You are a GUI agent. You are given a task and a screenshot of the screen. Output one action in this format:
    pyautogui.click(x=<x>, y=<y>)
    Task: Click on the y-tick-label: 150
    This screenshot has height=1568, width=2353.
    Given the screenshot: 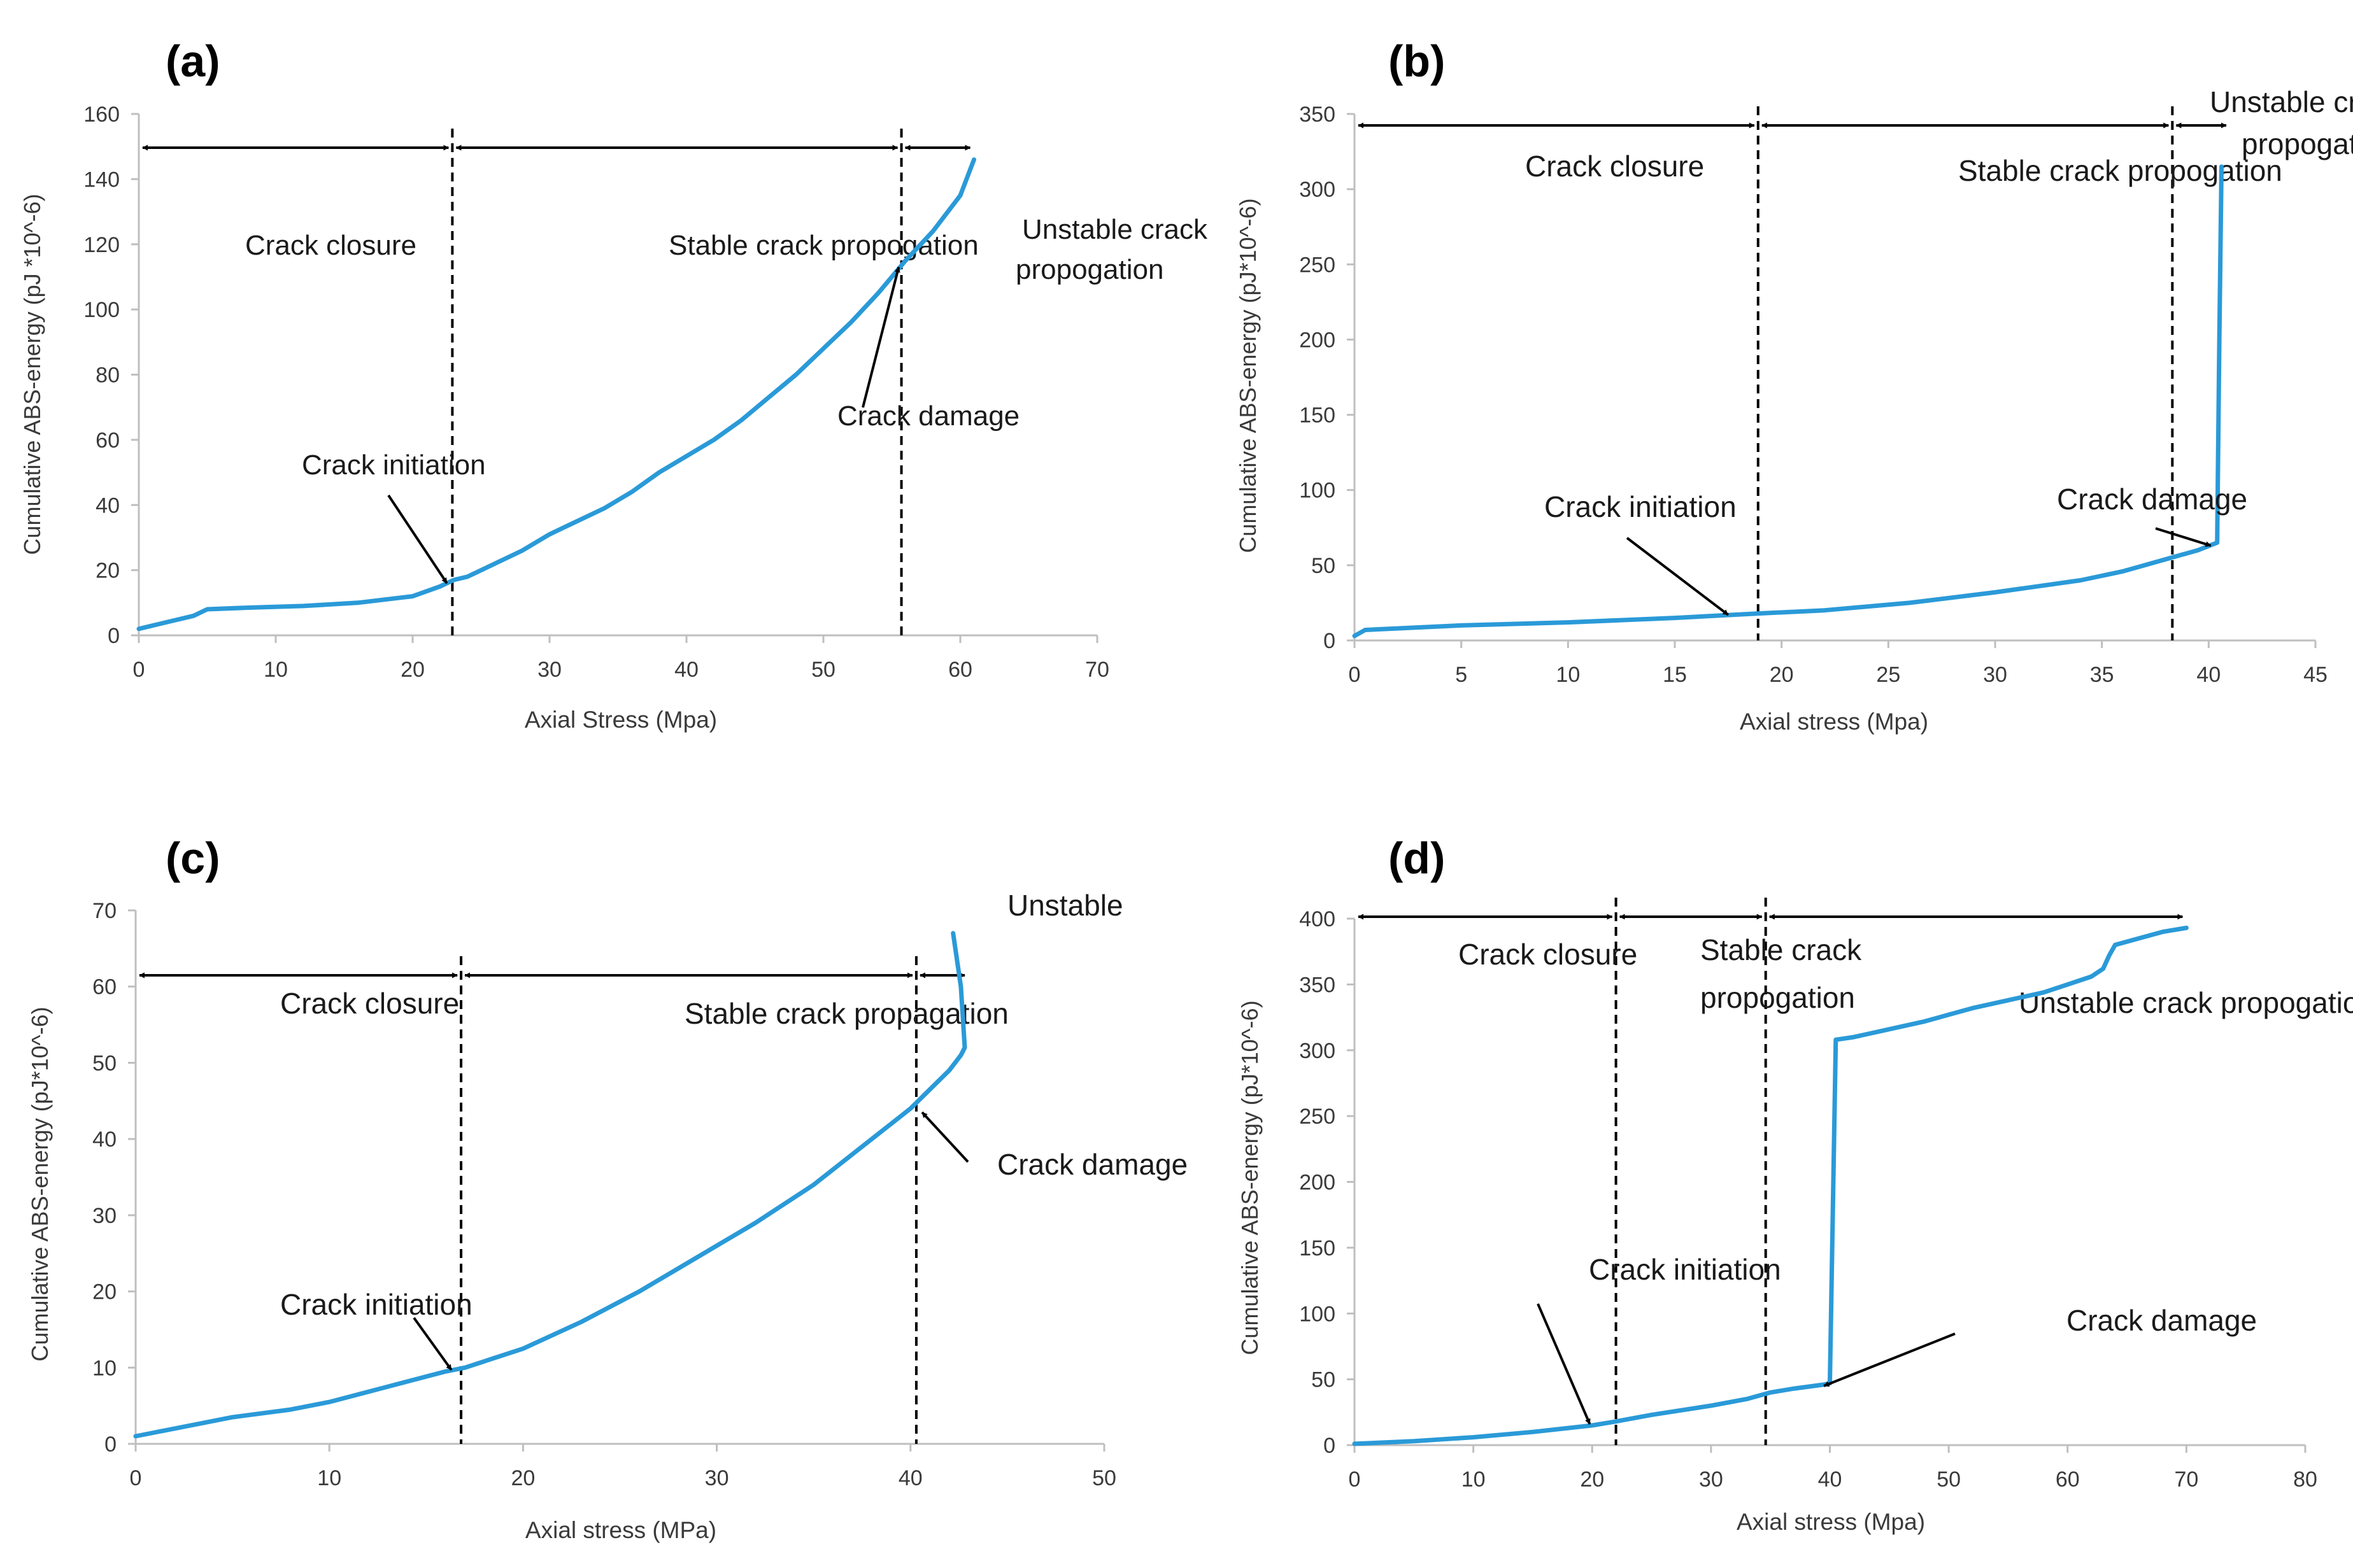 What is the action you would take?
    pyautogui.click(x=1317, y=416)
    